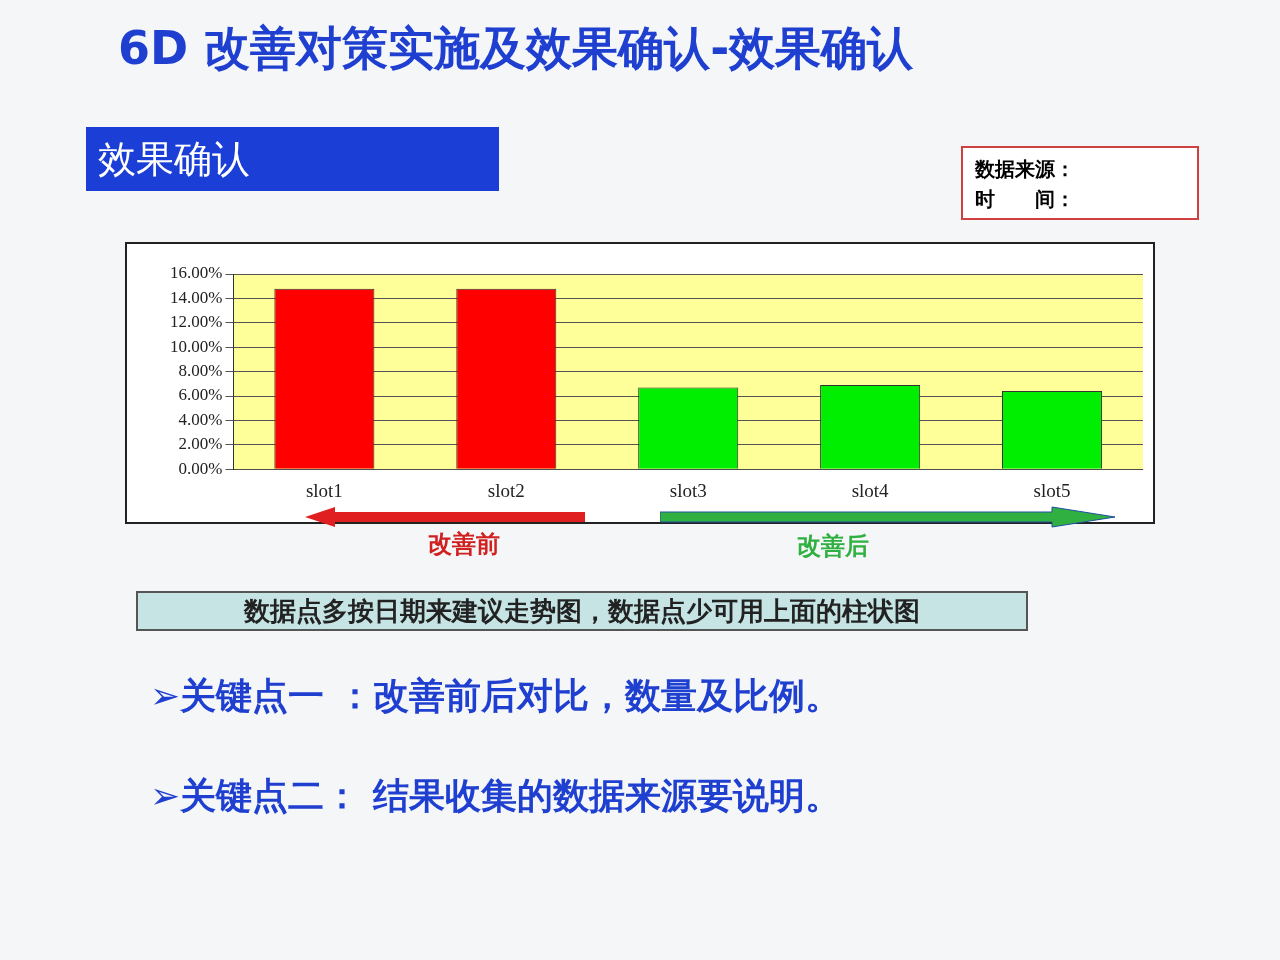 This screenshot has width=1280, height=960. I want to click on y-tick-label: 14.00%, so click(196, 297).